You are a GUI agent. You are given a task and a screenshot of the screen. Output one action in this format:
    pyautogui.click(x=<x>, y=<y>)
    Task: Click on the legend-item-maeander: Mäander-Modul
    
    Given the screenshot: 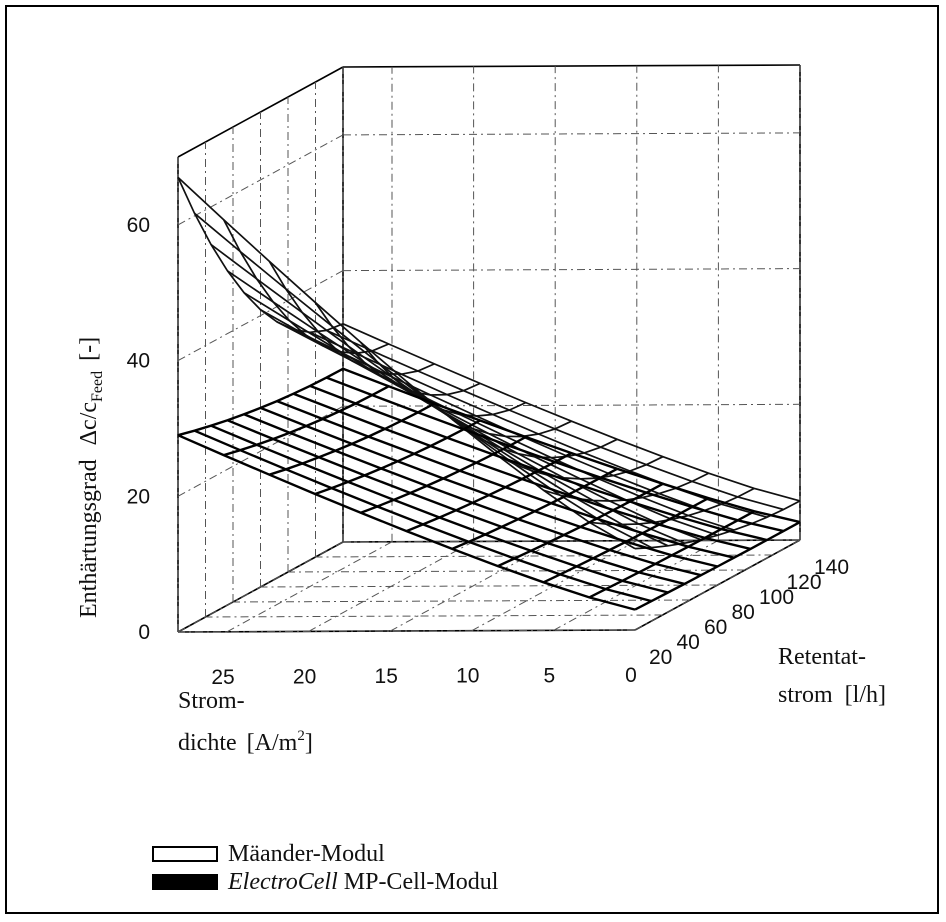 What is the action you would take?
    pyautogui.click(x=325, y=854)
    